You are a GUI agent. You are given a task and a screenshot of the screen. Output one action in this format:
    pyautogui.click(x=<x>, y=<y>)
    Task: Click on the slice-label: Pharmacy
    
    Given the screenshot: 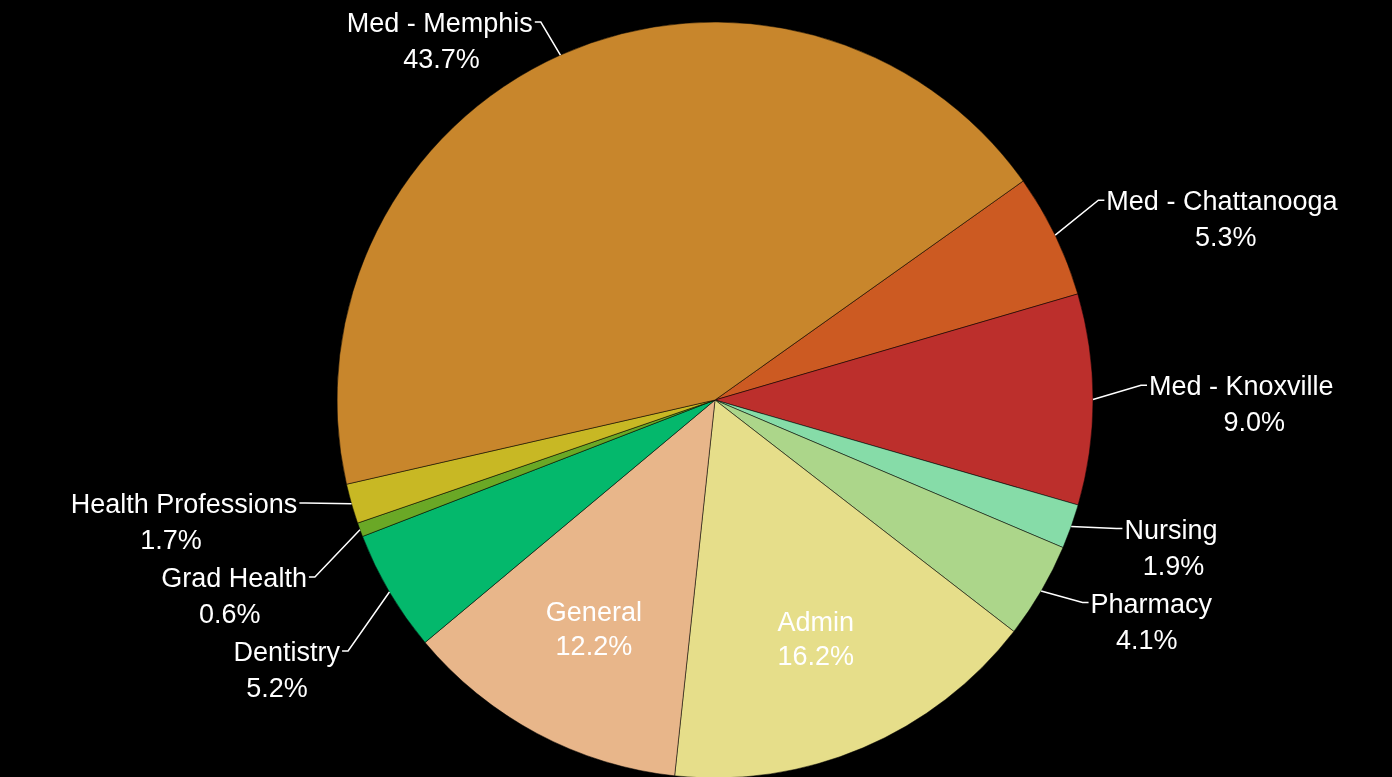 What is the action you would take?
    pyautogui.click(x=1151, y=603)
    